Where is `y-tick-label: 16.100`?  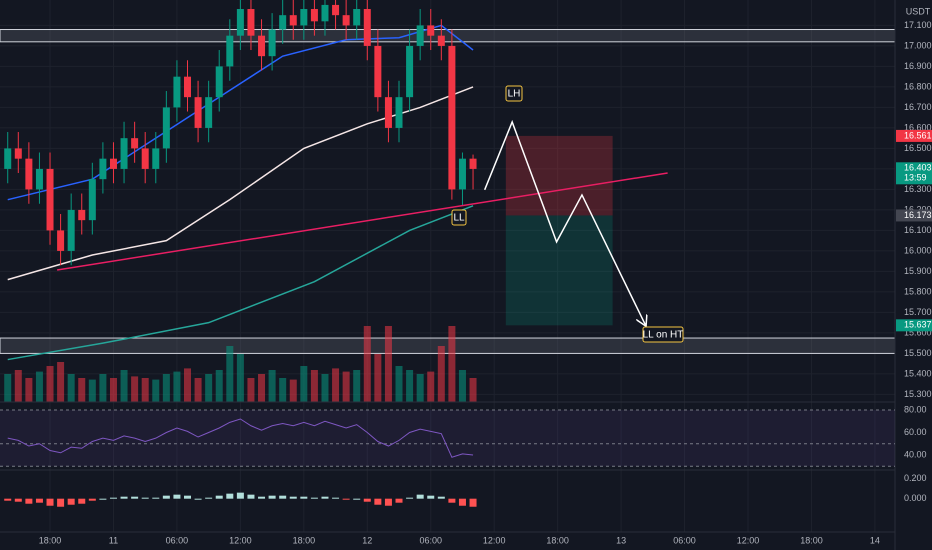 y-tick-label: 16.100 is located at coordinates (918, 230).